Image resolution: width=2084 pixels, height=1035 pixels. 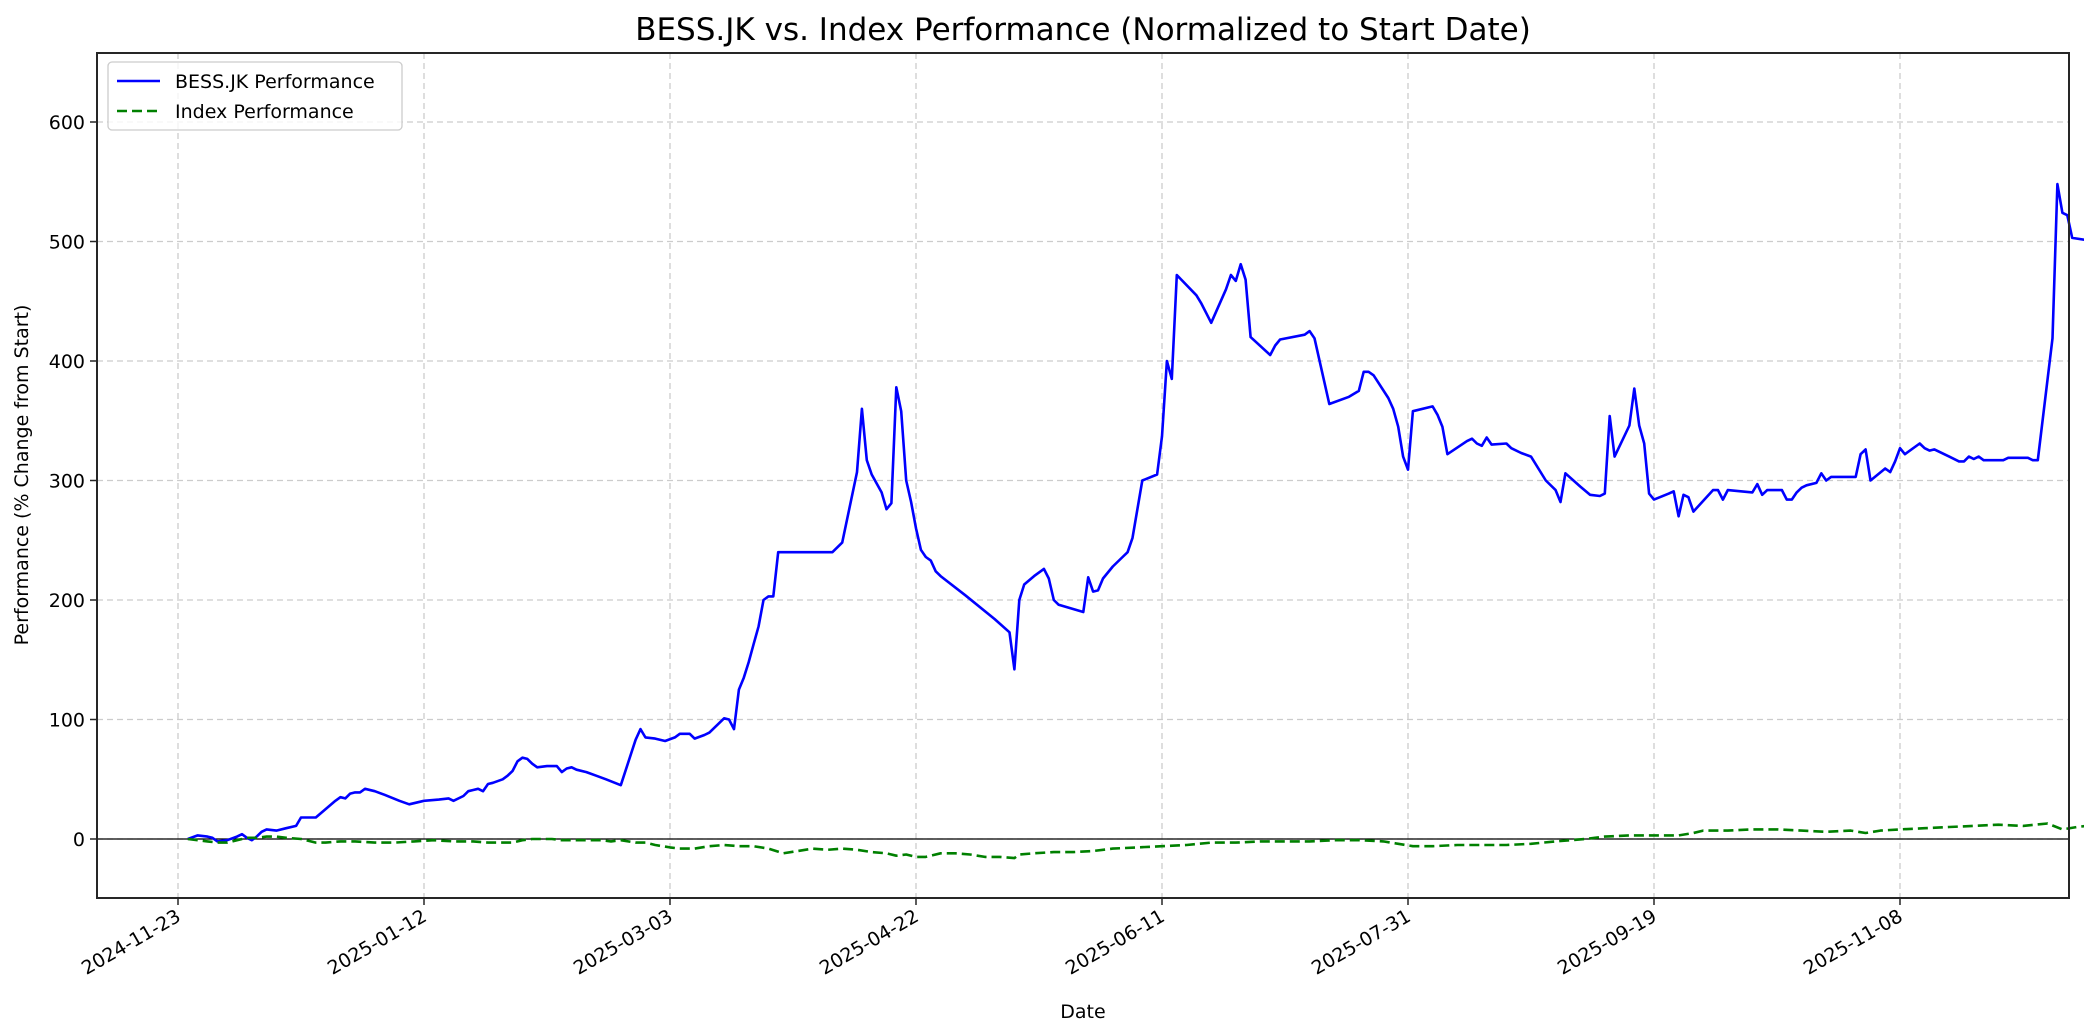 I want to click on x-tick-label: 2025-11-08, so click(x=1853, y=942).